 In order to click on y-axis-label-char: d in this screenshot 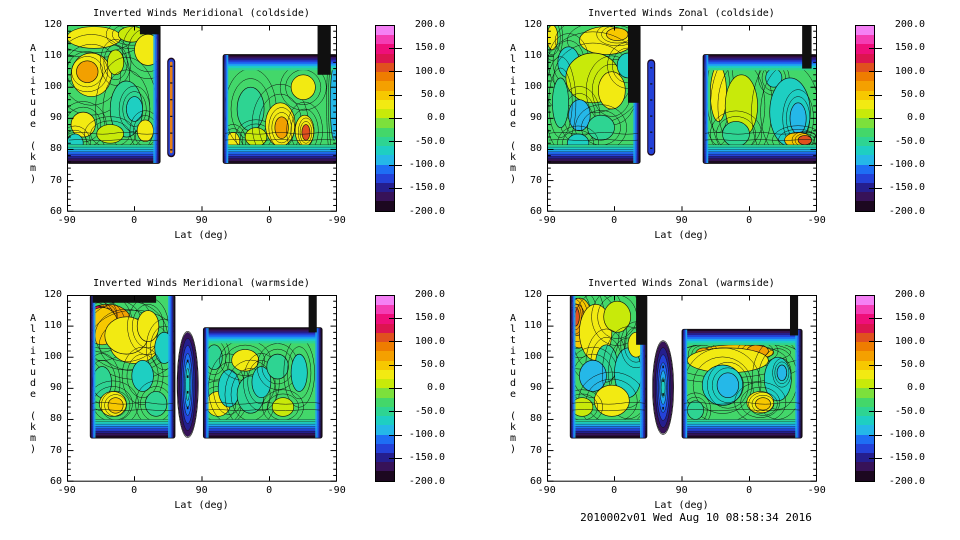, I will do `click(33, 114)`.